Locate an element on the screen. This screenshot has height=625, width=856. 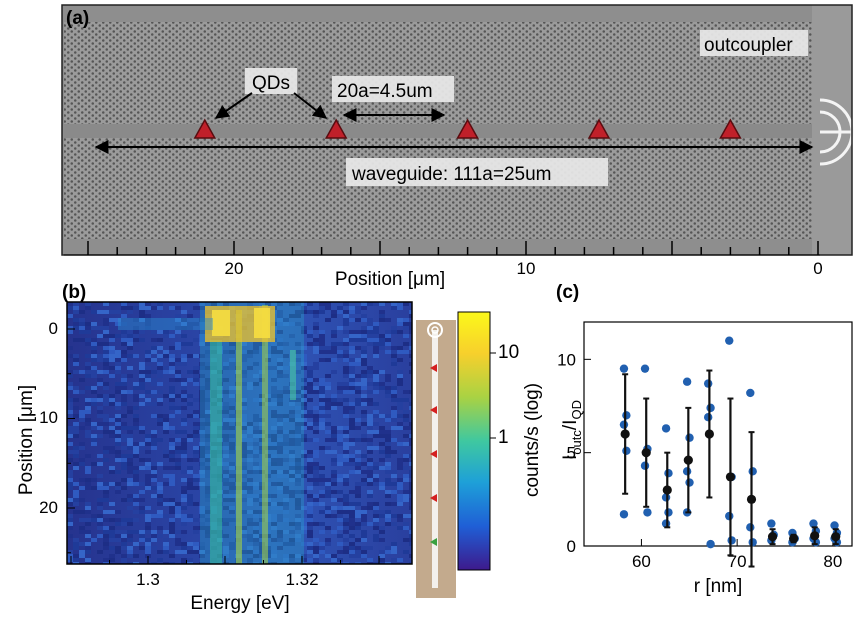
spacing-label: 20a=4.5um is located at coordinates (385, 91).